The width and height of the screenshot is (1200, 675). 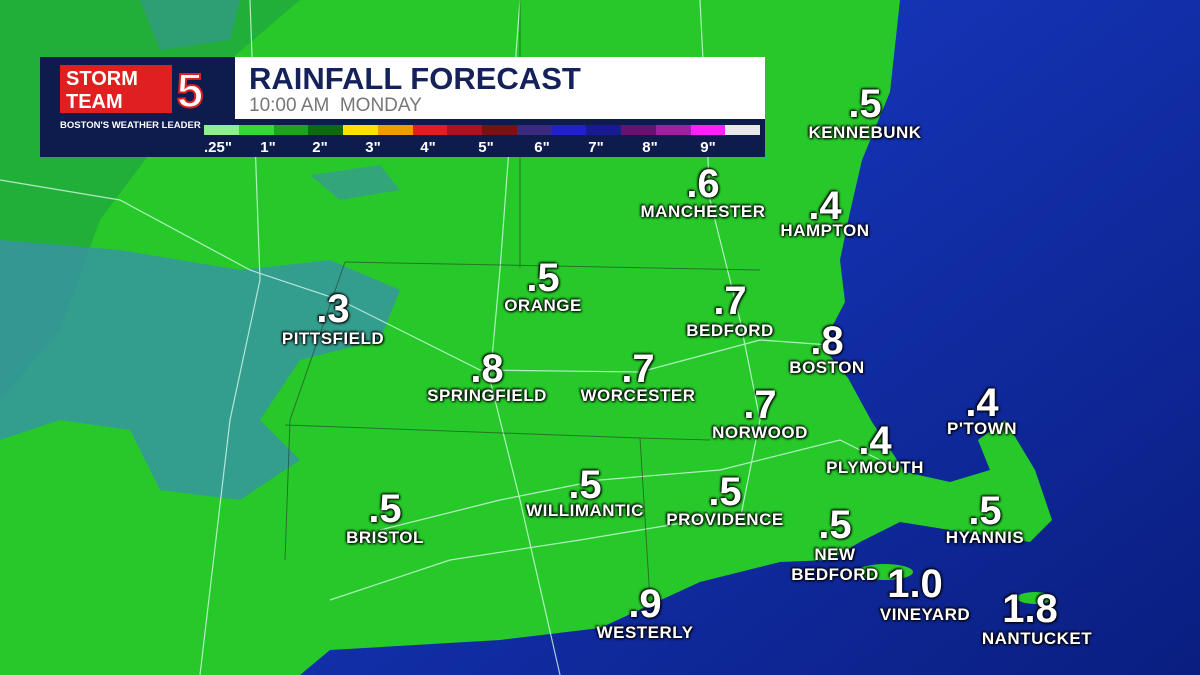 What do you see at coordinates (487, 395) in the screenshot?
I see `city-label: SPRINGFIELD` at bounding box center [487, 395].